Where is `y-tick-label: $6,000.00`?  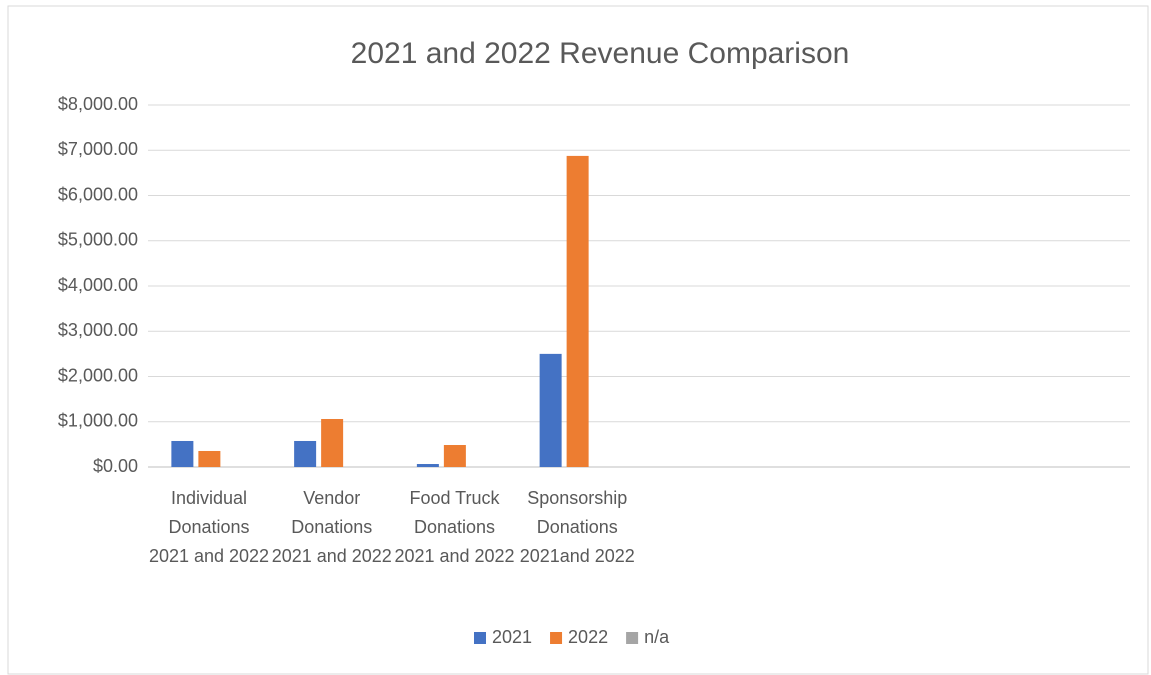
y-tick-label: $6,000.00 is located at coordinates (98, 194).